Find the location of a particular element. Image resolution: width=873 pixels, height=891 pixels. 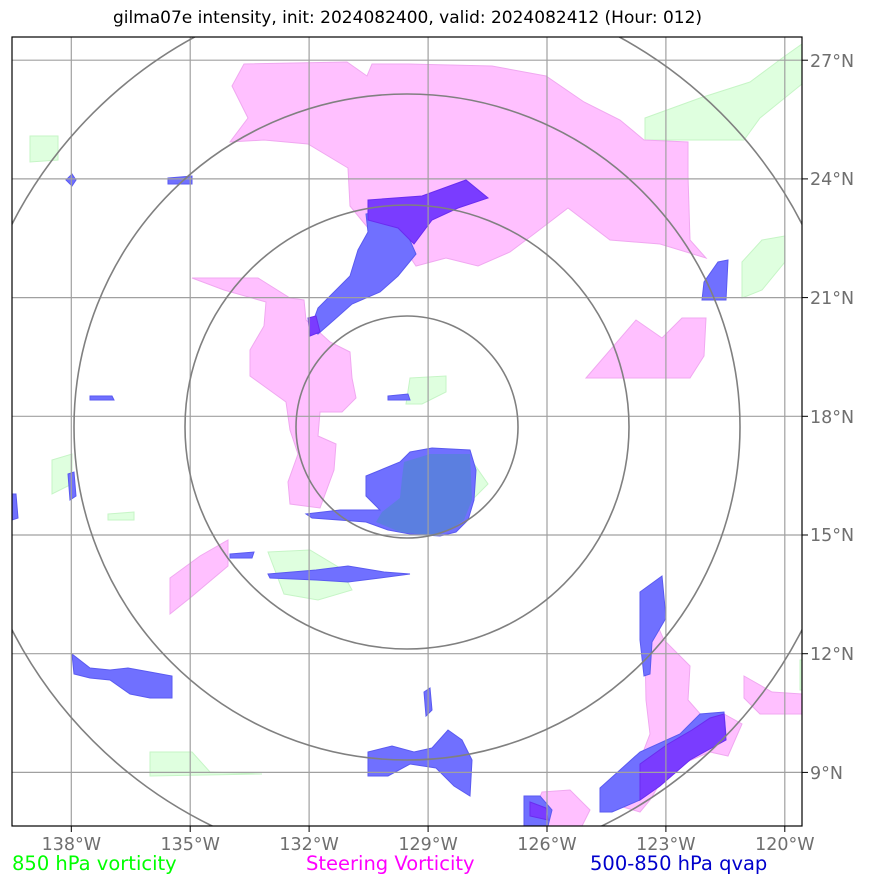

lat-tick-label: 27°N is located at coordinates (832, 62).